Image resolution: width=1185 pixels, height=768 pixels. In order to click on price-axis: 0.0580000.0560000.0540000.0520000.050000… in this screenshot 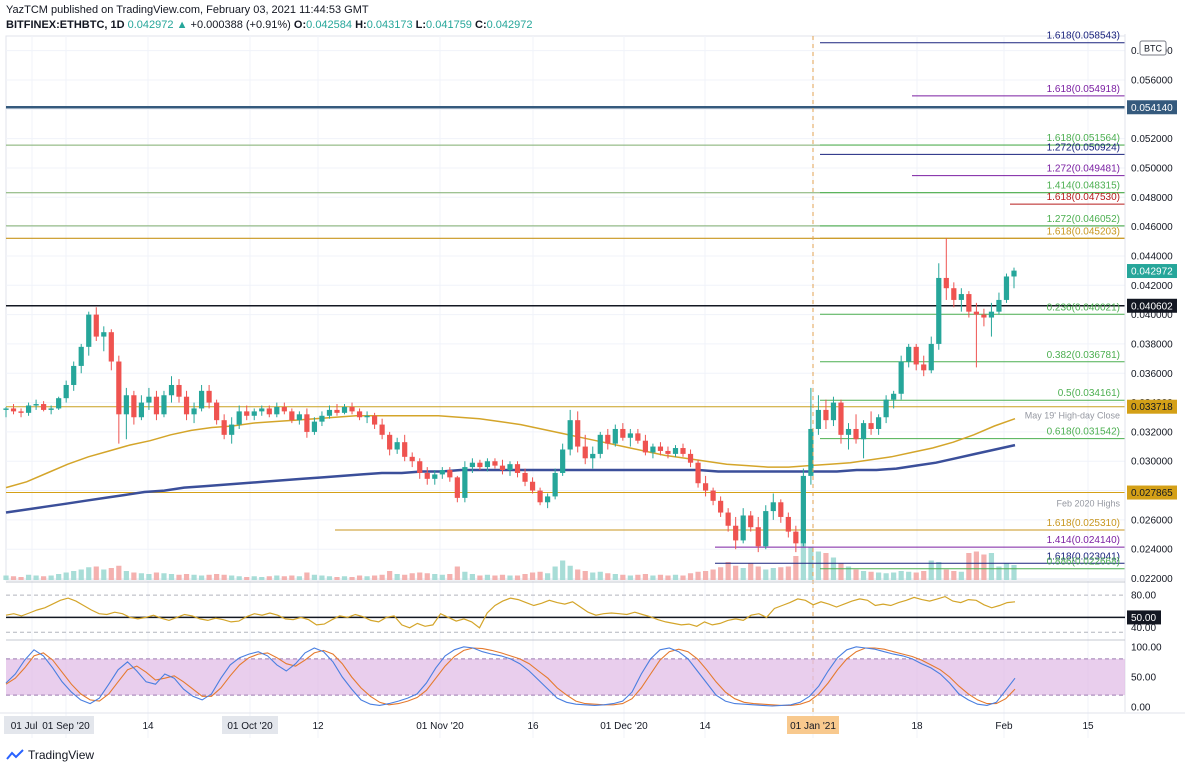, I will do `click(1150, 373)`.